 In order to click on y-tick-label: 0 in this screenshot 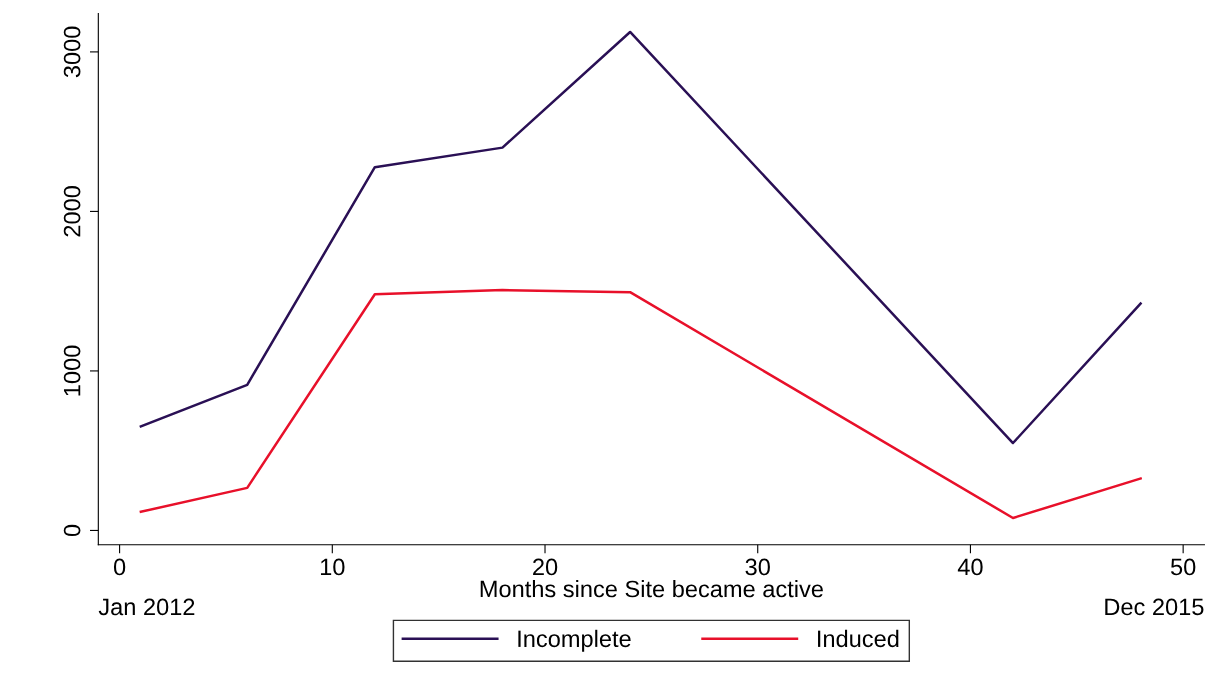, I will do `click(72, 530)`.